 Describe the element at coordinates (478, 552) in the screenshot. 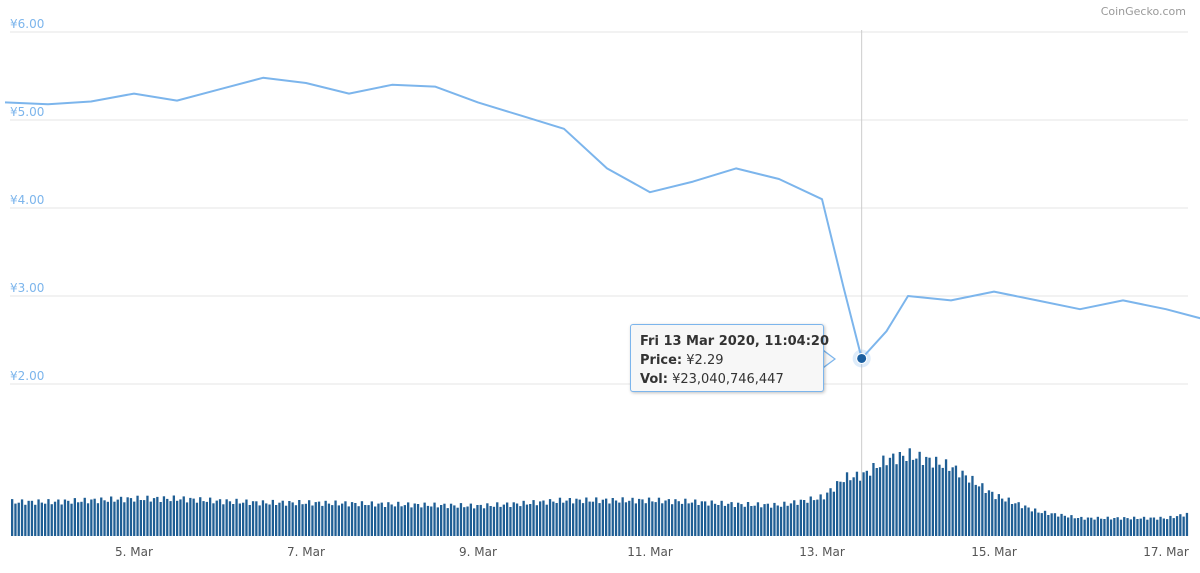

I see `x-tick-label: 9. Mar` at that location.